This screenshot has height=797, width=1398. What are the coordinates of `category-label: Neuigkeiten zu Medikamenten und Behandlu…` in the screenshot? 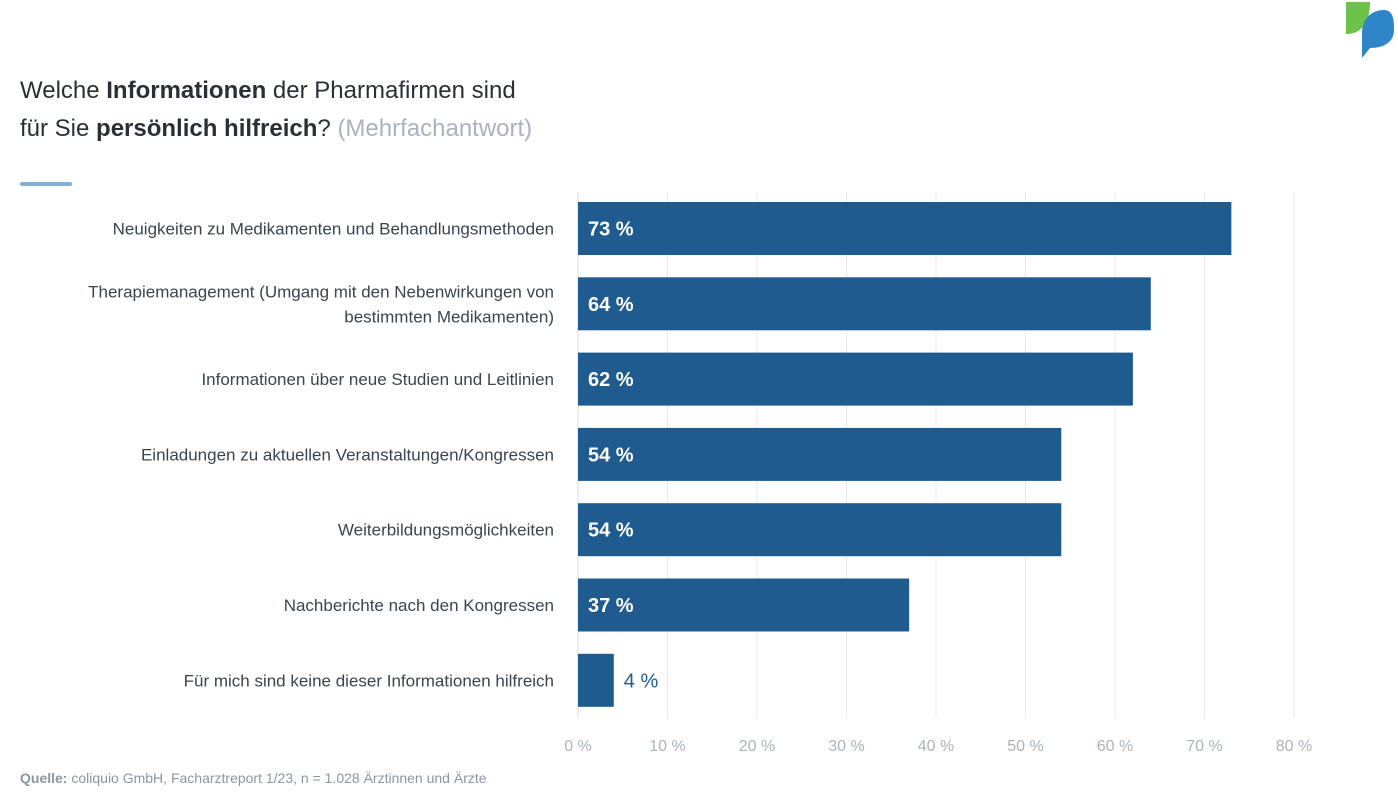 It's located at (333, 229).